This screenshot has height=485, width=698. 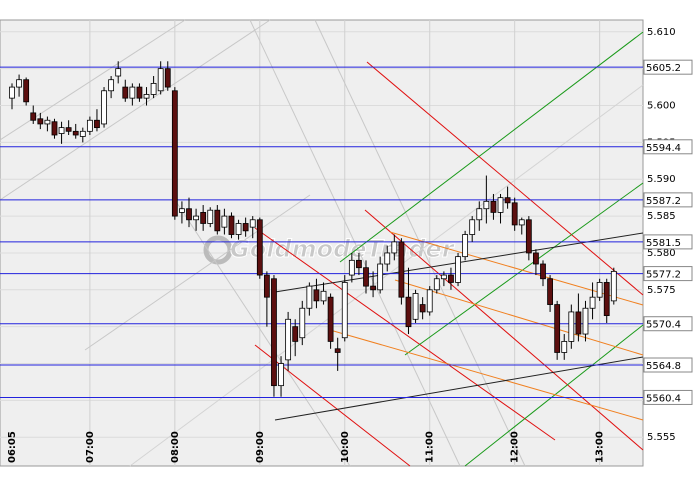 I want to click on level-label: 5564.8, so click(x=663, y=366).